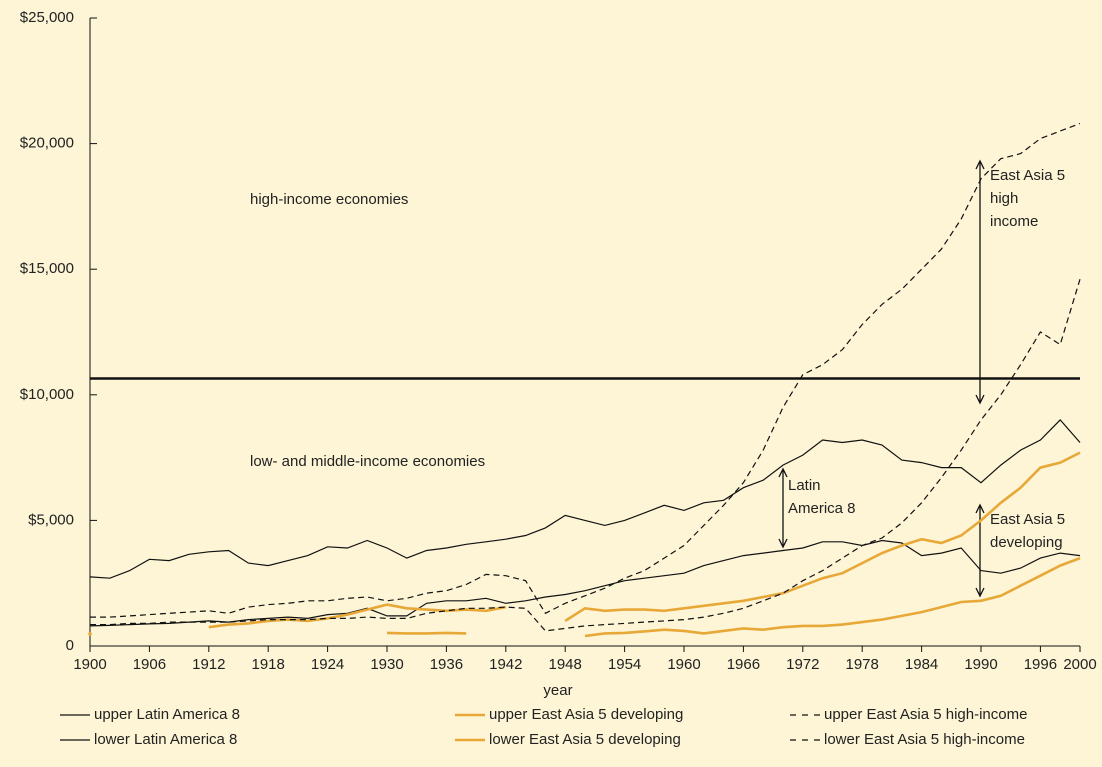  I want to click on legend-label: upper Latin America 8, so click(167, 714).